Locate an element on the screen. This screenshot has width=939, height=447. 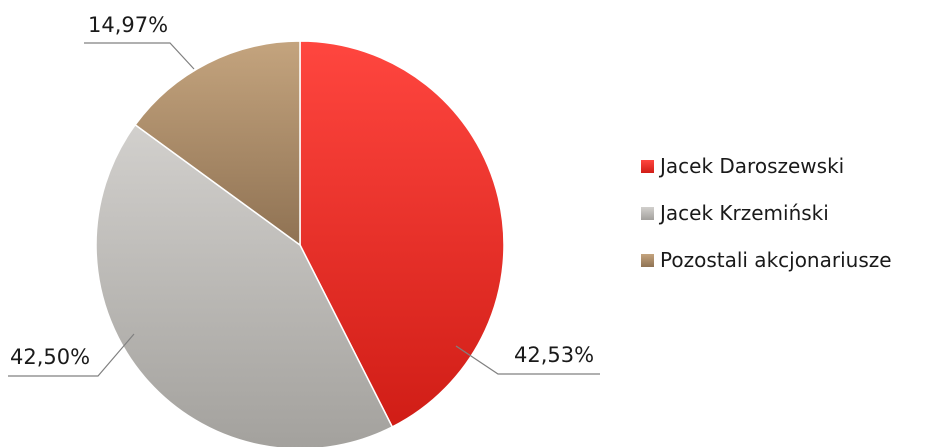
data-label-1: 42,53% is located at coordinates (554, 355).